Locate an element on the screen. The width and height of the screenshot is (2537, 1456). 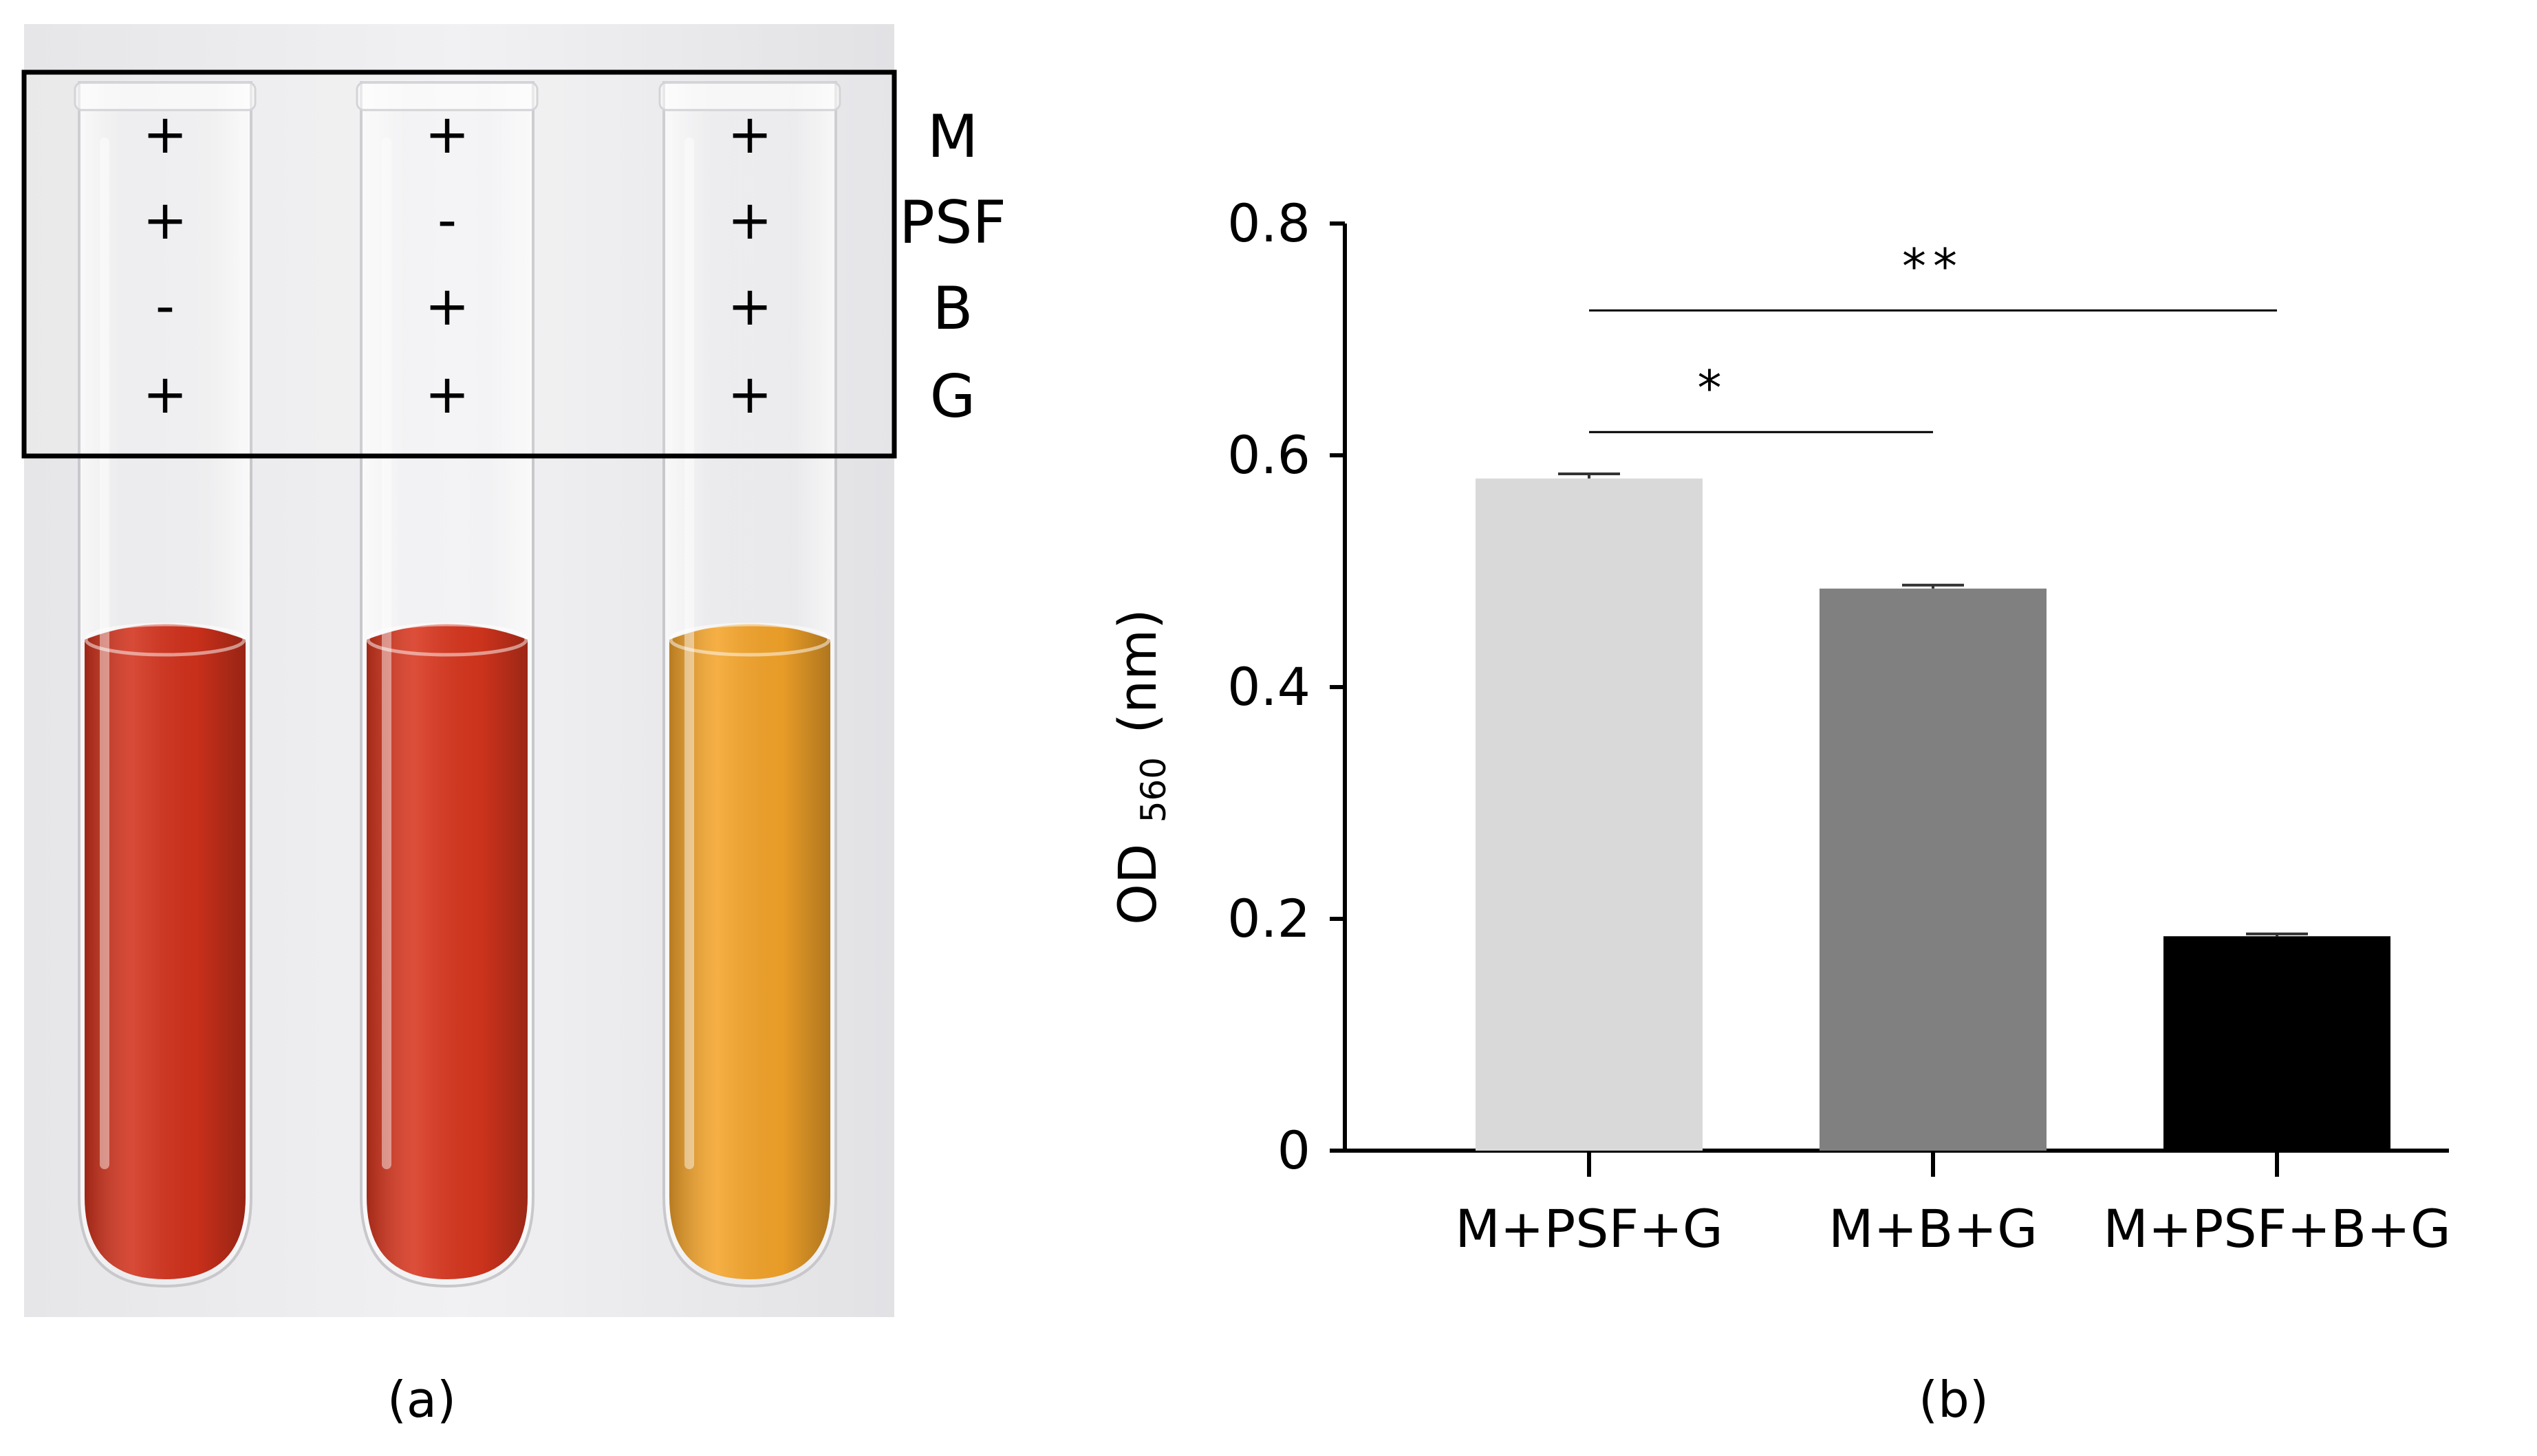
y-axis: 0 0.2 0.4 0.6 0.8 is located at coordinates (1287, 687).